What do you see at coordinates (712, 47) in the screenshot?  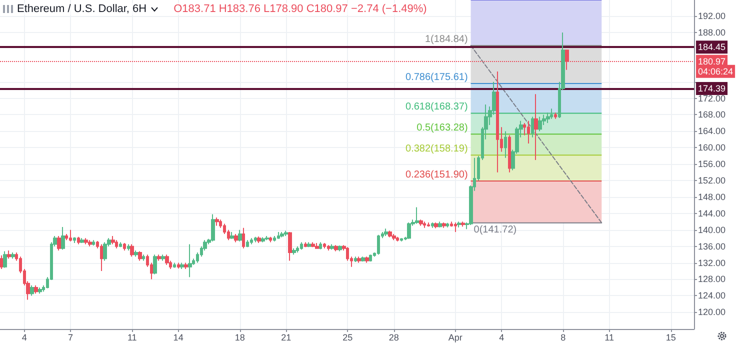 I see `ref-line-label: 184.45` at bounding box center [712, 47].